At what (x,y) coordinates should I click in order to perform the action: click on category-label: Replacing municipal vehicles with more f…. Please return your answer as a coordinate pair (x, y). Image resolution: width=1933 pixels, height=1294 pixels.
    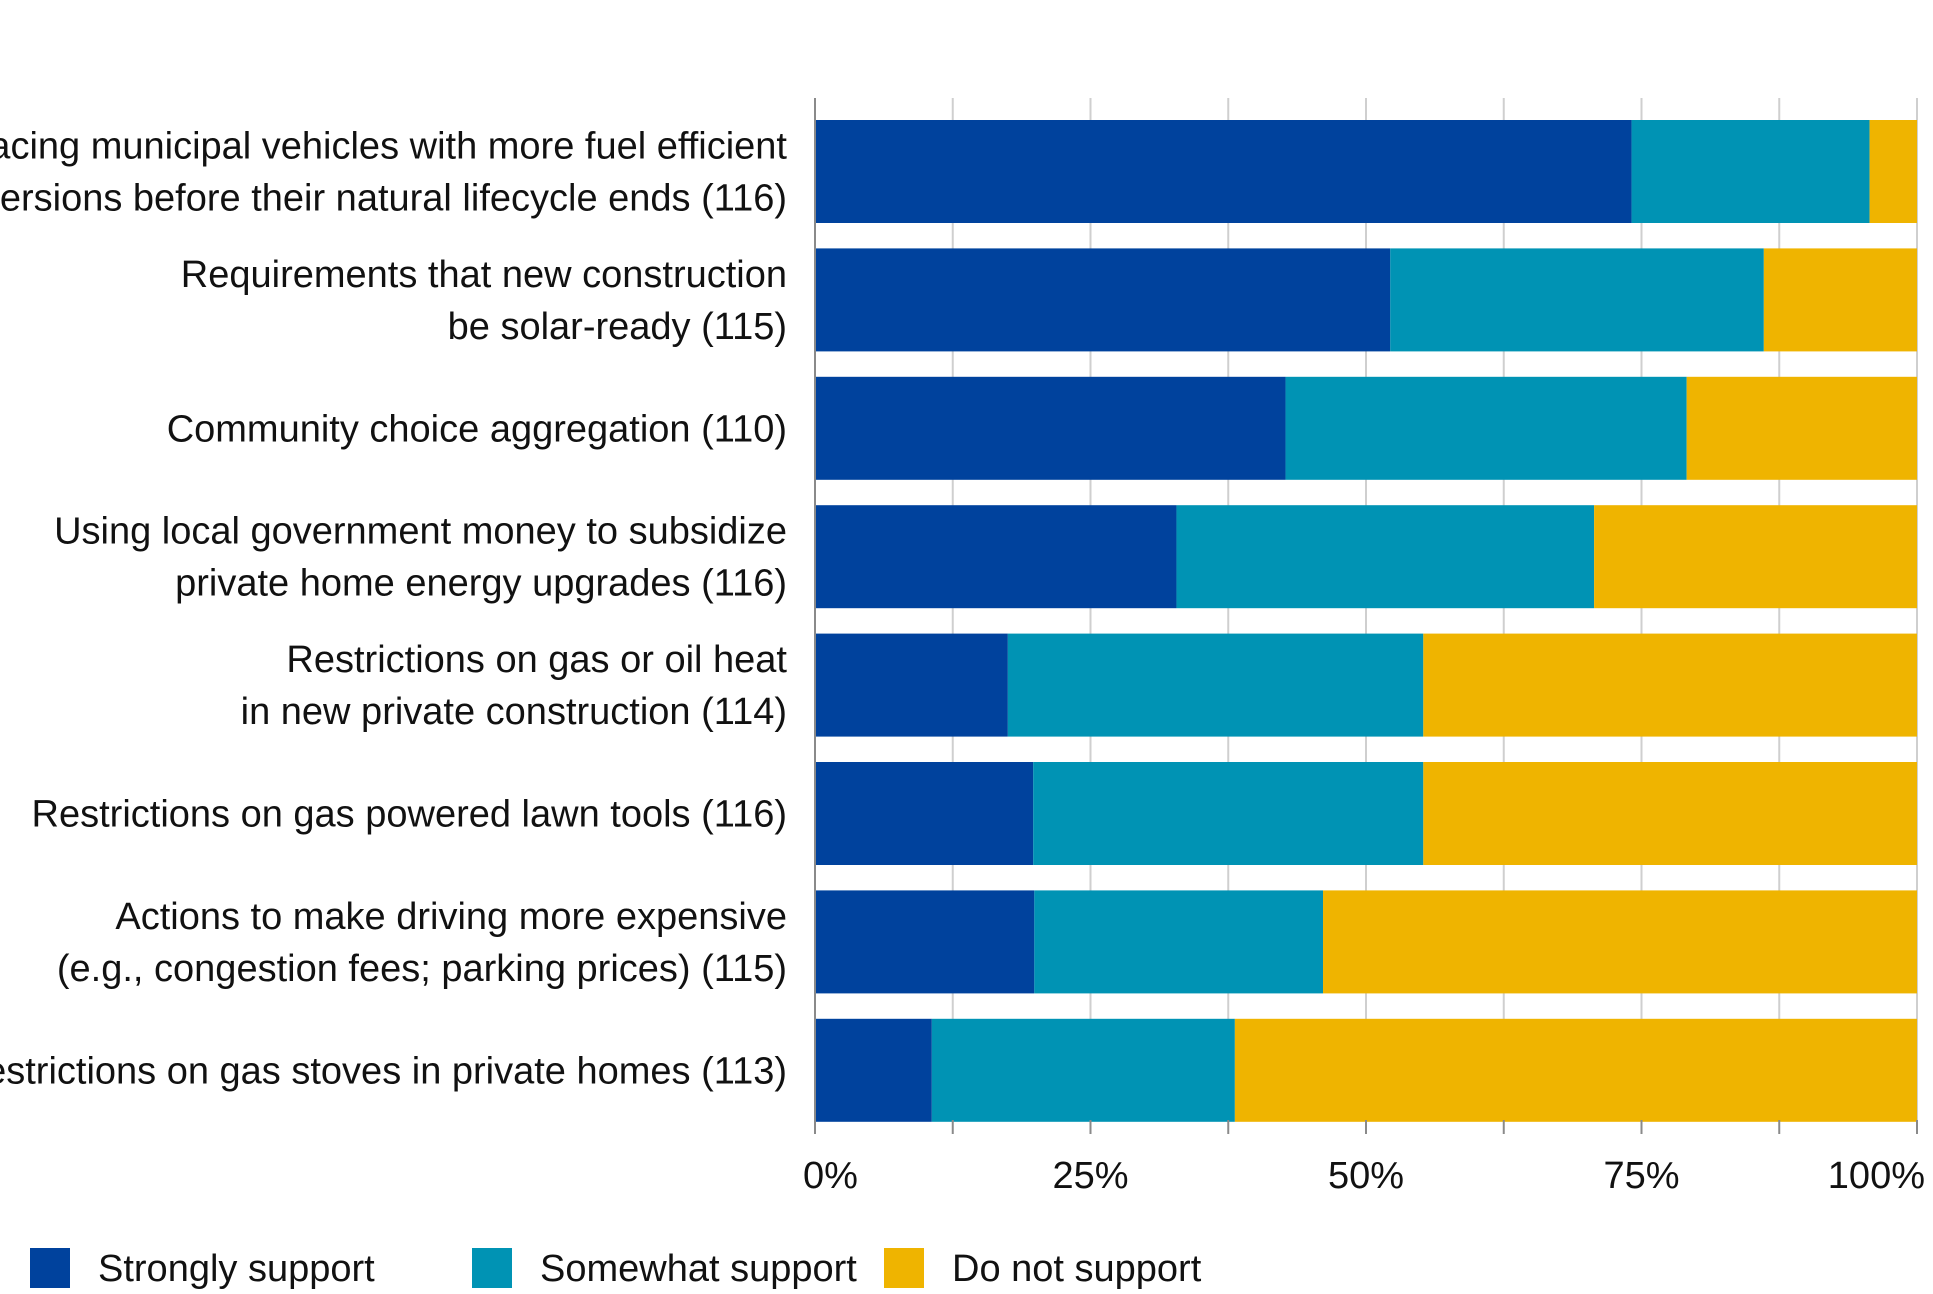
    Looking at the image, I should click on (393, 147).